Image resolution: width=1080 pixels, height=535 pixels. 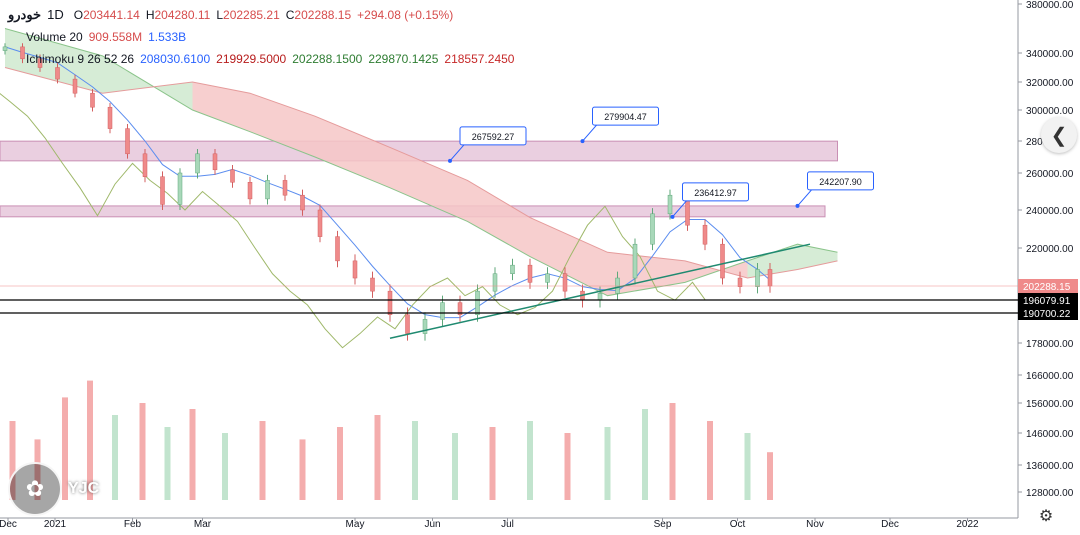 What do you see at coordinates (507, 524) in the screenshot?
I see `x-tick-label-6: Jul` at bounding box center [507, 524].